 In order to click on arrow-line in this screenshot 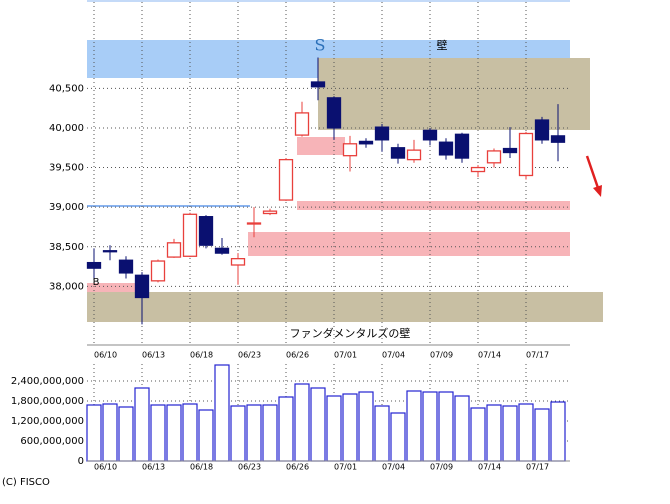, I will do `click(592, 172)`.